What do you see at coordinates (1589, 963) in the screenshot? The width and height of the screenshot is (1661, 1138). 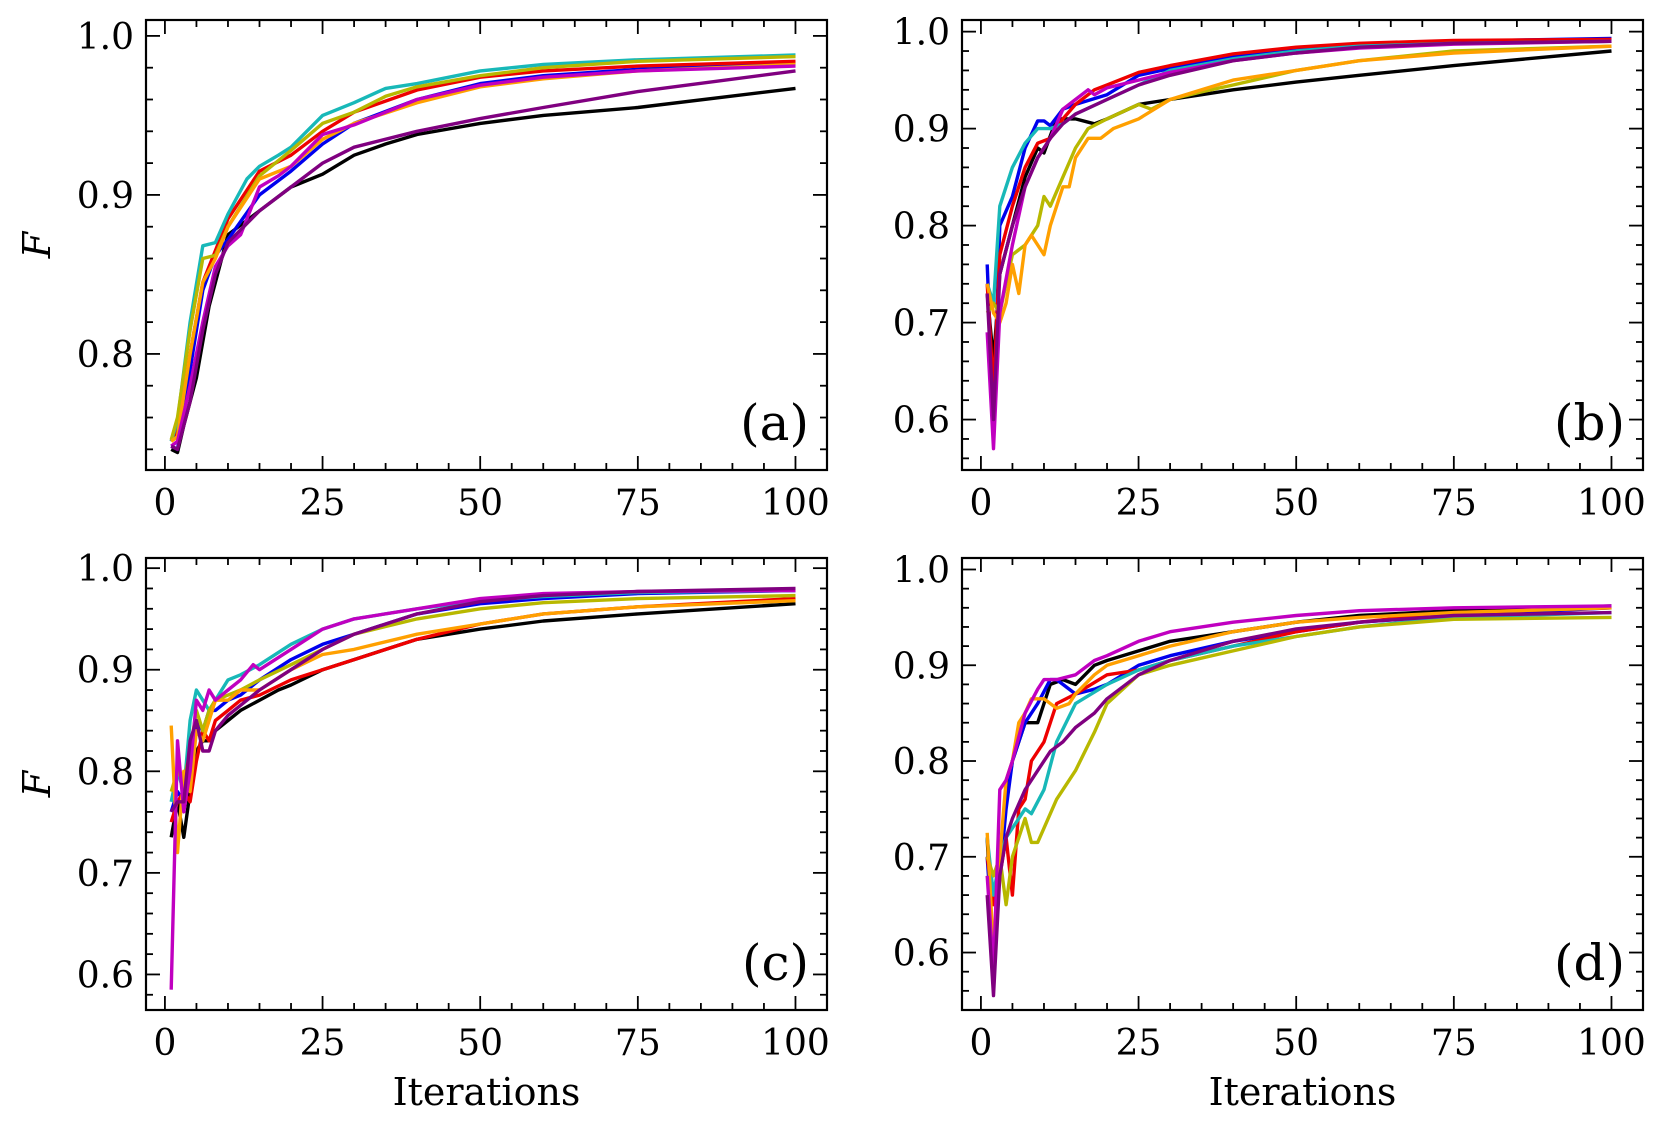 I see `panel-label: (d)` at bounding box center [1589, 963].